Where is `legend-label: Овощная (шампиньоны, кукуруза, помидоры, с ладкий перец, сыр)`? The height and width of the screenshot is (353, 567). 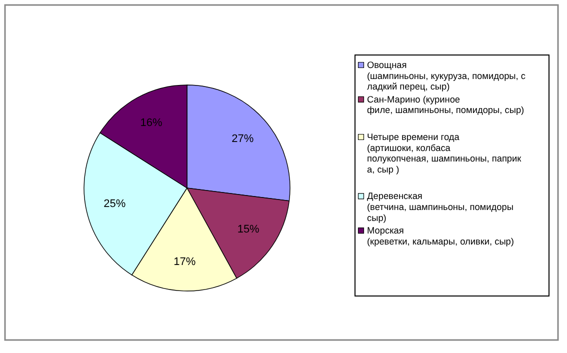 legend-label: Овощная (шампиньоны, кукуруза, помидоры, с ладкий перец, сыр) is located at coordinates (446, 76).